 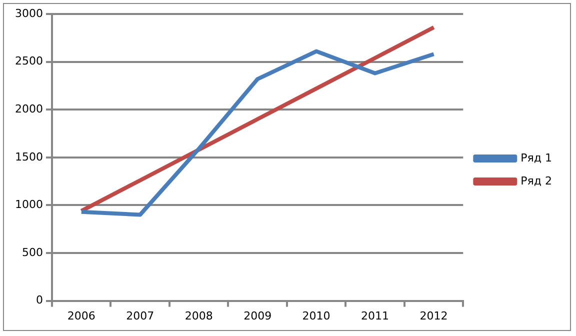 What do you see at coordinates (32, 252) in the screenshot?
I see `y-tick-label: 500` at bounding box center [32, 252].